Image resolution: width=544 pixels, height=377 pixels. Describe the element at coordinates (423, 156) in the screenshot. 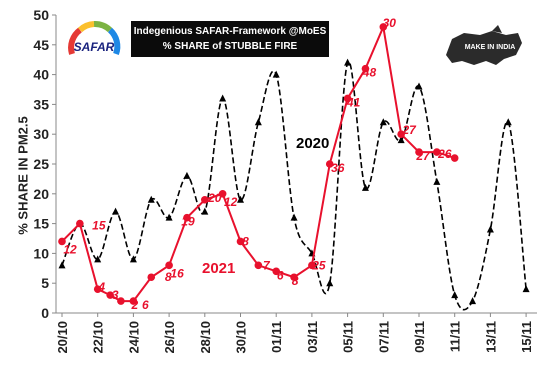

I see `data-label: 27` at that location.